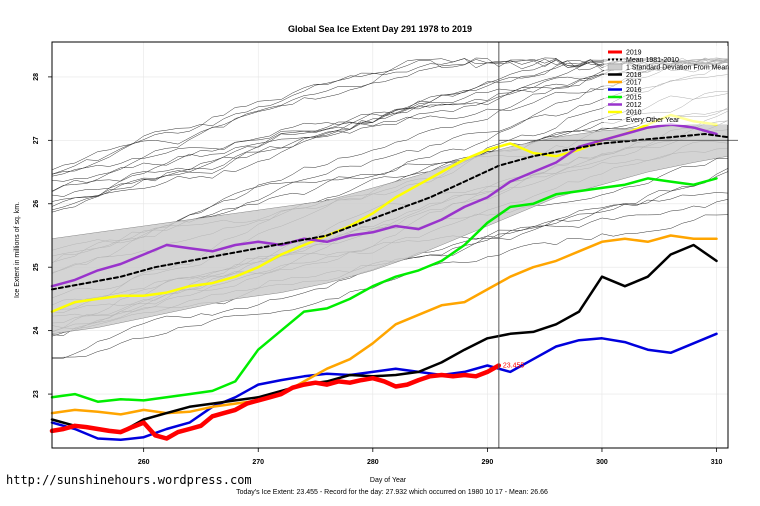 The width and height of the screenshot is (760, 506). Describe the element at coordinates (36, 331) in the screenshot. I see `y-tick-label: 24` at that location.